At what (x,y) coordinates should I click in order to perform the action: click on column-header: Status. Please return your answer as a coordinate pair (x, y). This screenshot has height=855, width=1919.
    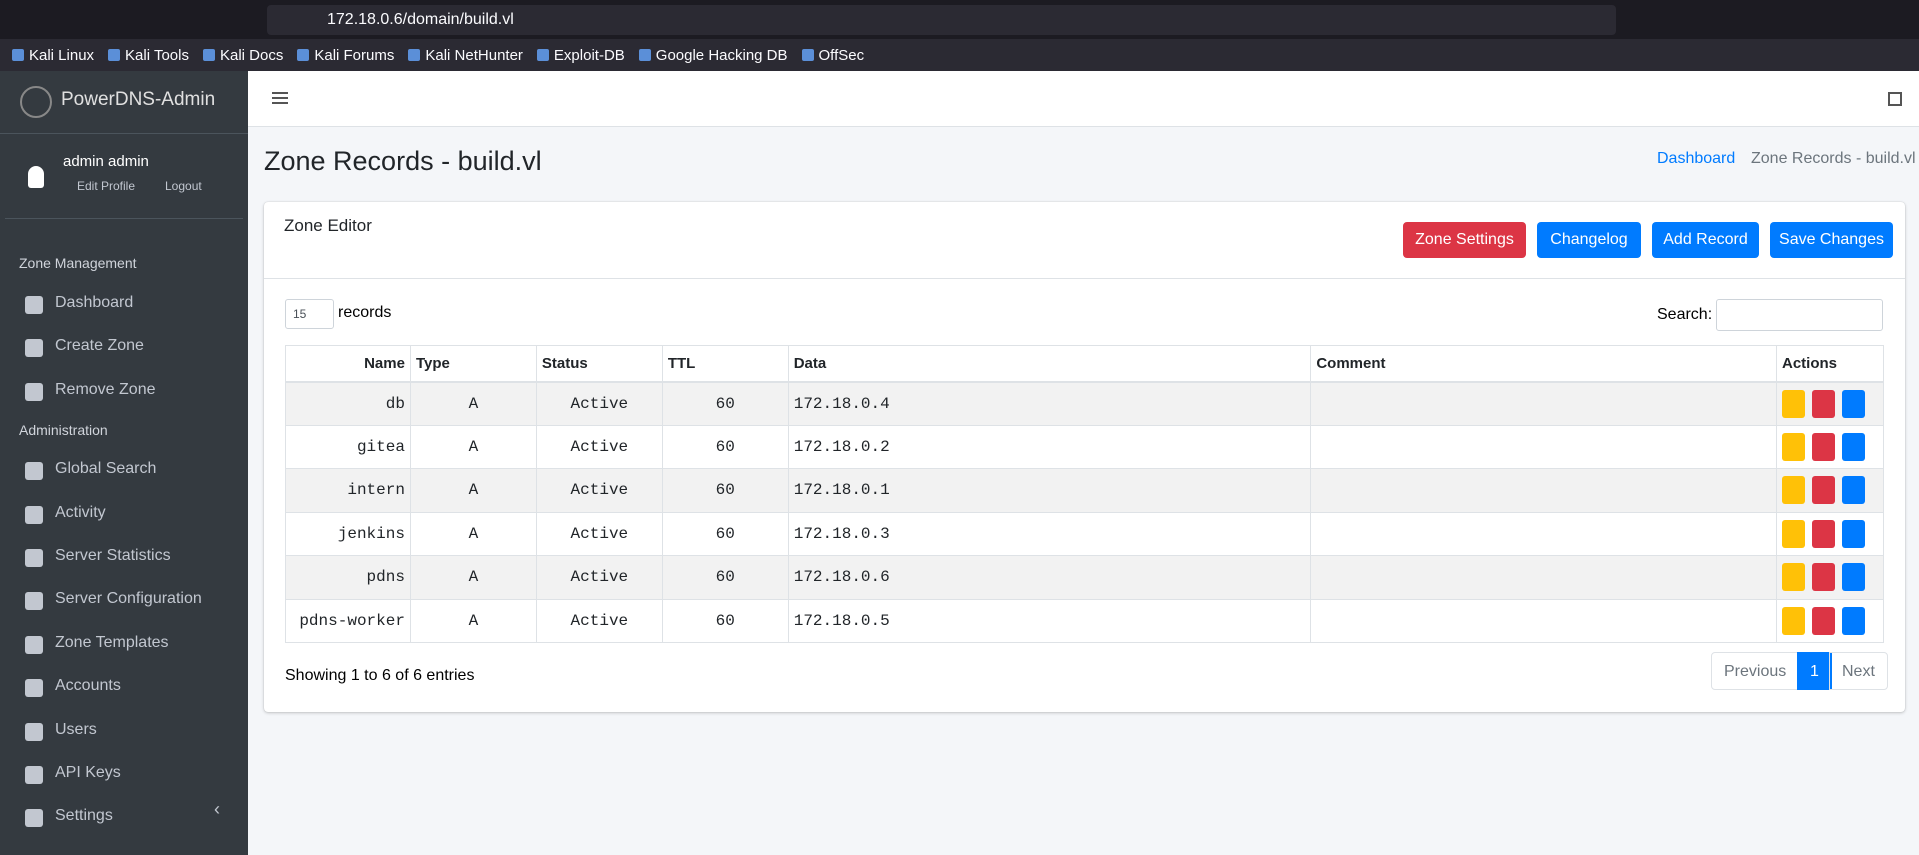
    Looking at the image, I should click on (599, 364).